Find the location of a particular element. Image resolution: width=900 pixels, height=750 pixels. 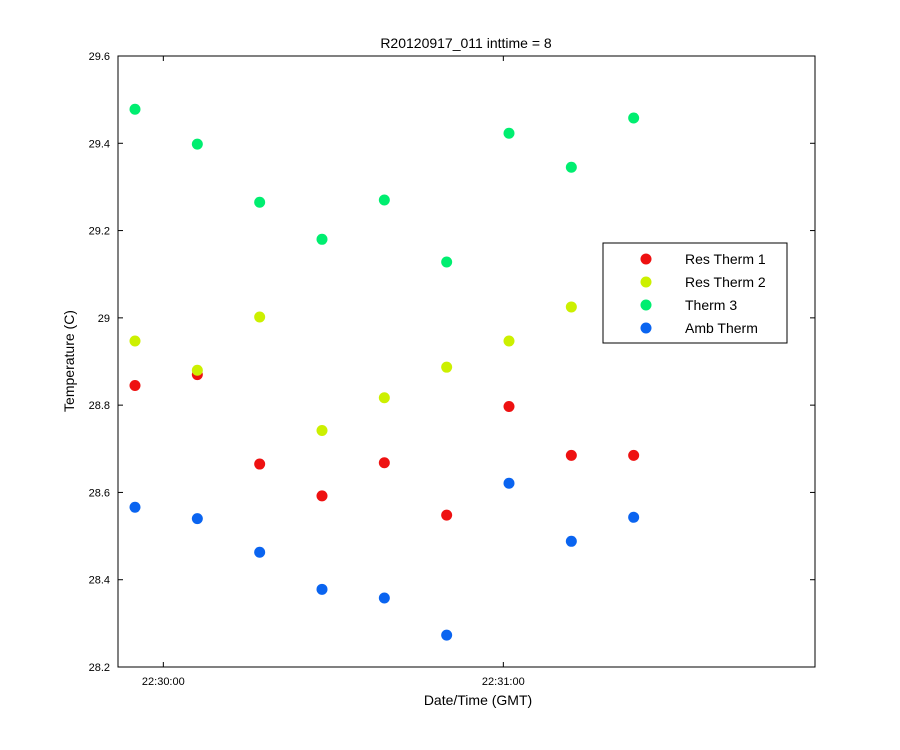

y-tick-label: 29 is located at coordinates (104, 319).